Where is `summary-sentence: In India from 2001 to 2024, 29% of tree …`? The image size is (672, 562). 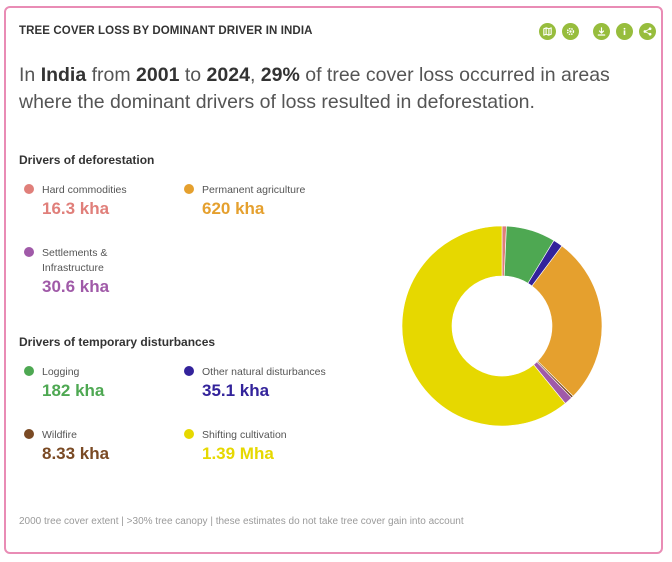 summary-sentence: In India from 2001 to 2024, 29% of tree … is located at coordinates (314, 88).